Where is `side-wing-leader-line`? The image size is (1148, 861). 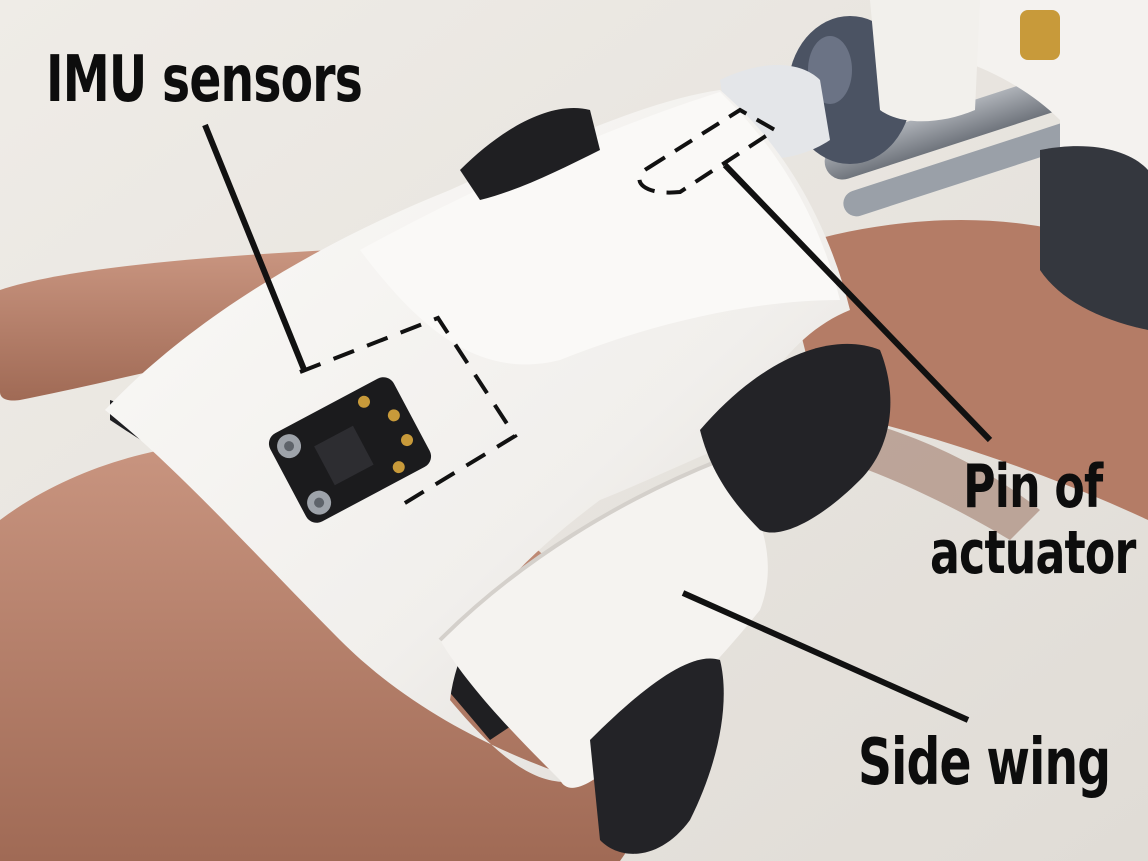
side-wing-leader-line is located at coordinates (825, 656).